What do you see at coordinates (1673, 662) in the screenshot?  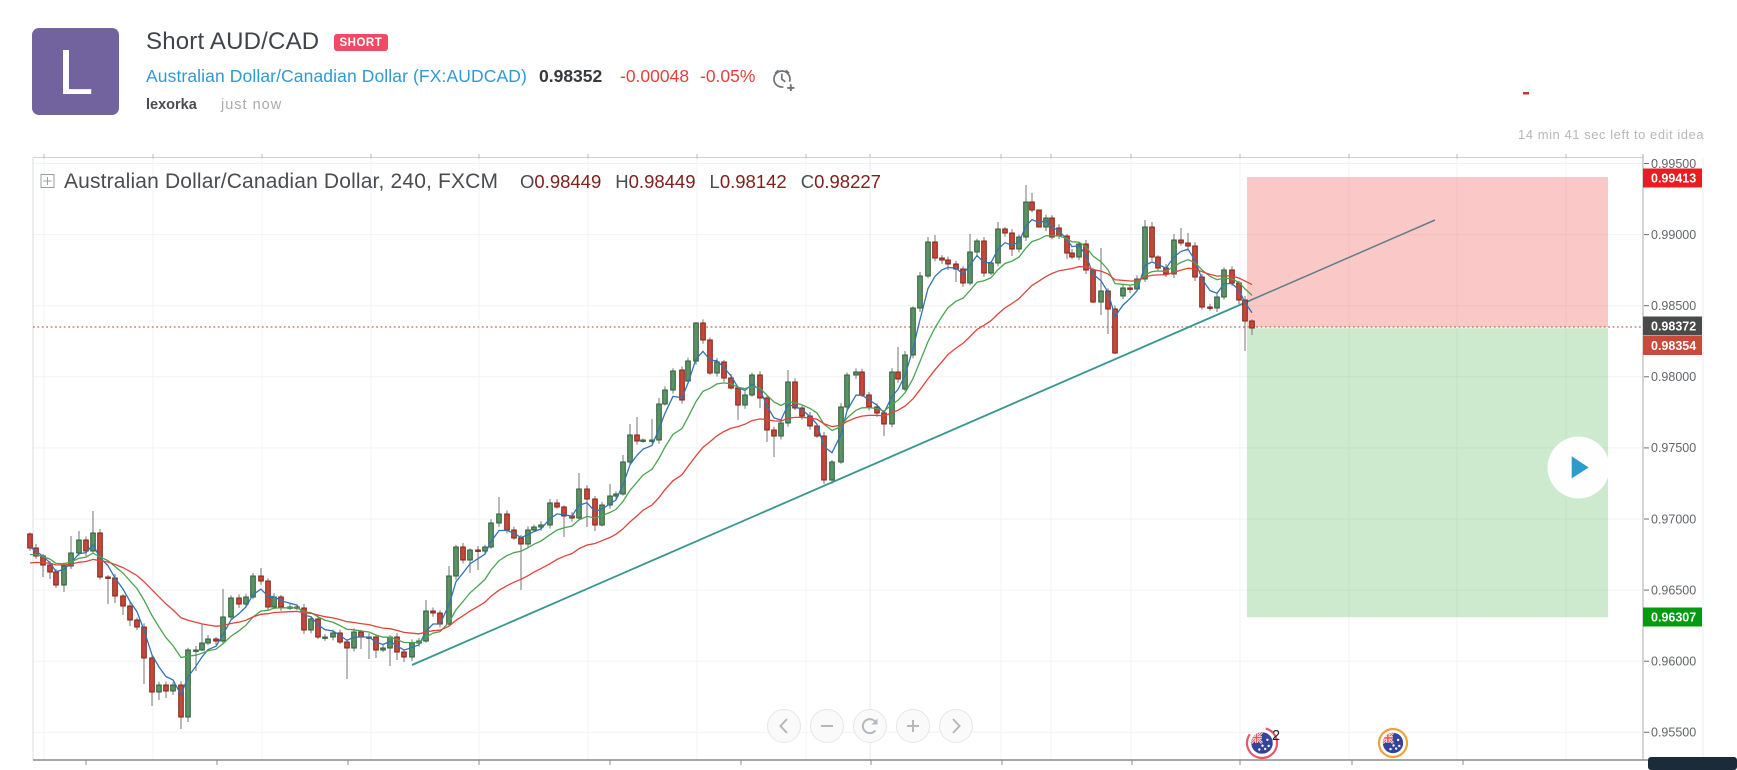 I see `svg-text: 0.96000` at bounding box center [1673, 662].